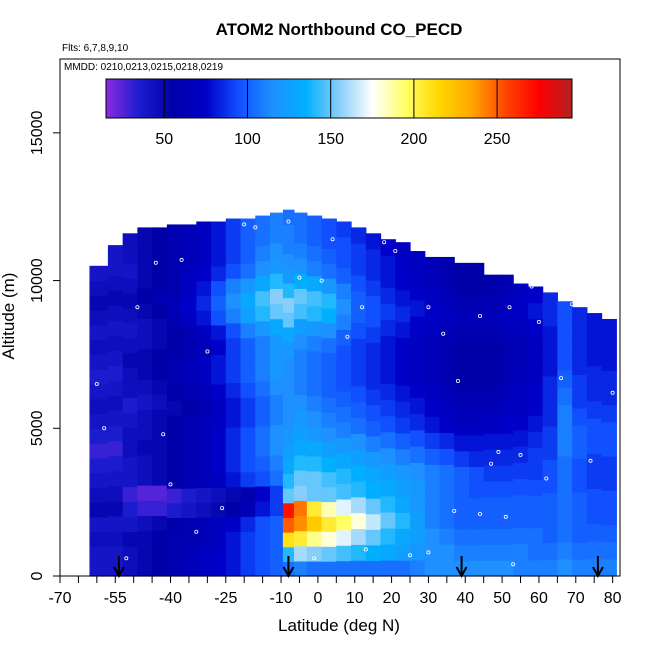 This screenshot has width=650, height=650. What do you see at coordinates (95, 48) in the screenshot?
I see `flights-label: Flts: 6,7,8,9,10` at bounding box center [95, 48].